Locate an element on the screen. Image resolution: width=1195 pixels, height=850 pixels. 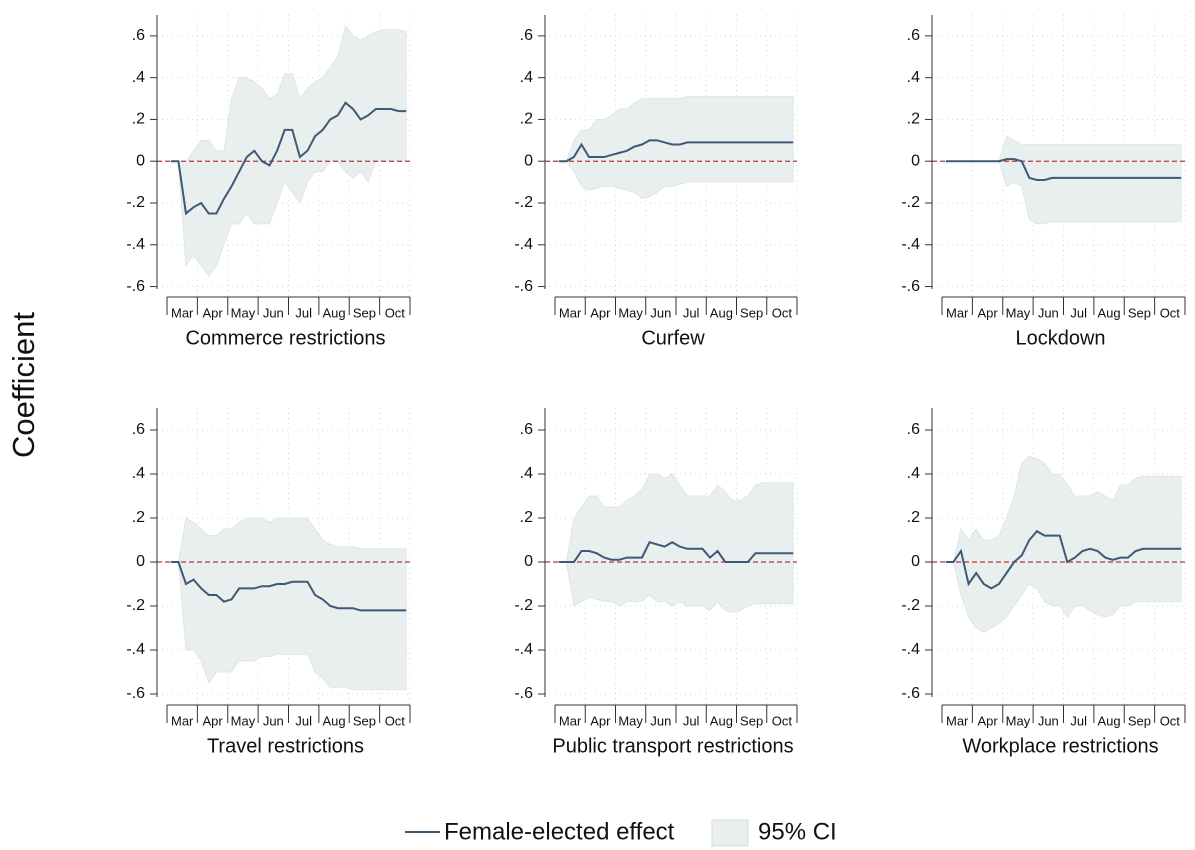
panel-title: Workplace restrictions is located at coordinates (1060, 746).